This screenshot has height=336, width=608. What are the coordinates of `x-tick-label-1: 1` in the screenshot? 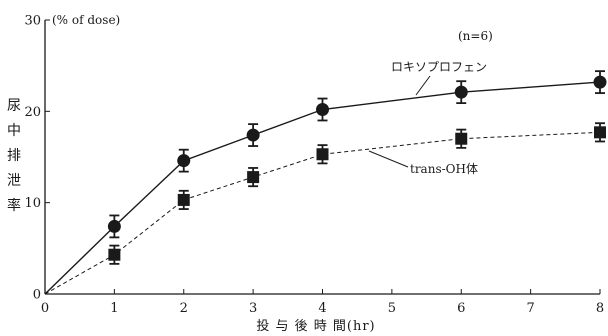 It's located at (114, 308).